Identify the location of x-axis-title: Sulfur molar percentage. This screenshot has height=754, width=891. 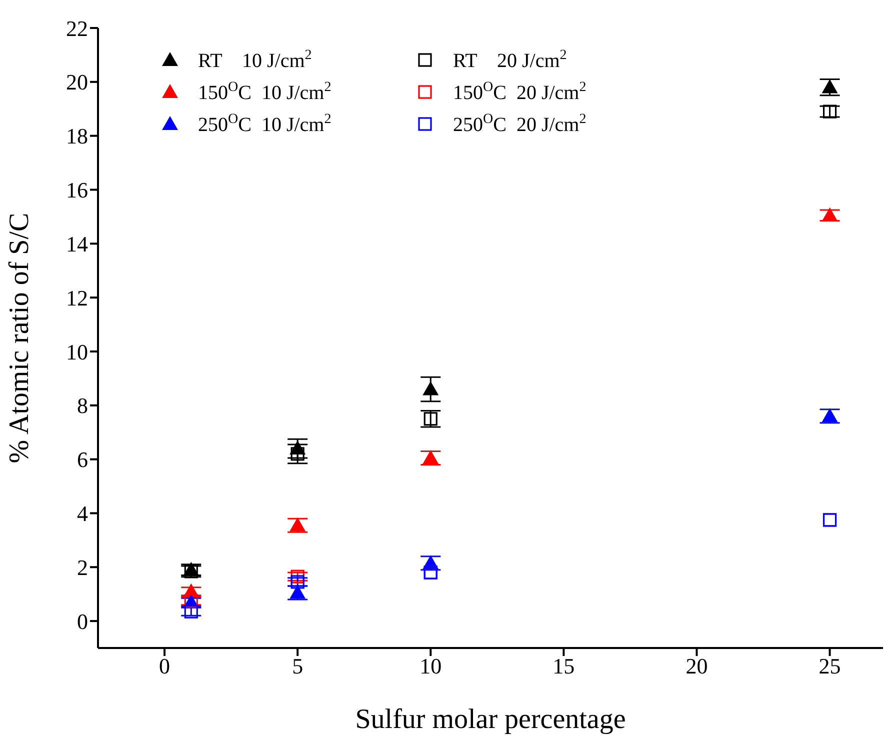
(490, 719).